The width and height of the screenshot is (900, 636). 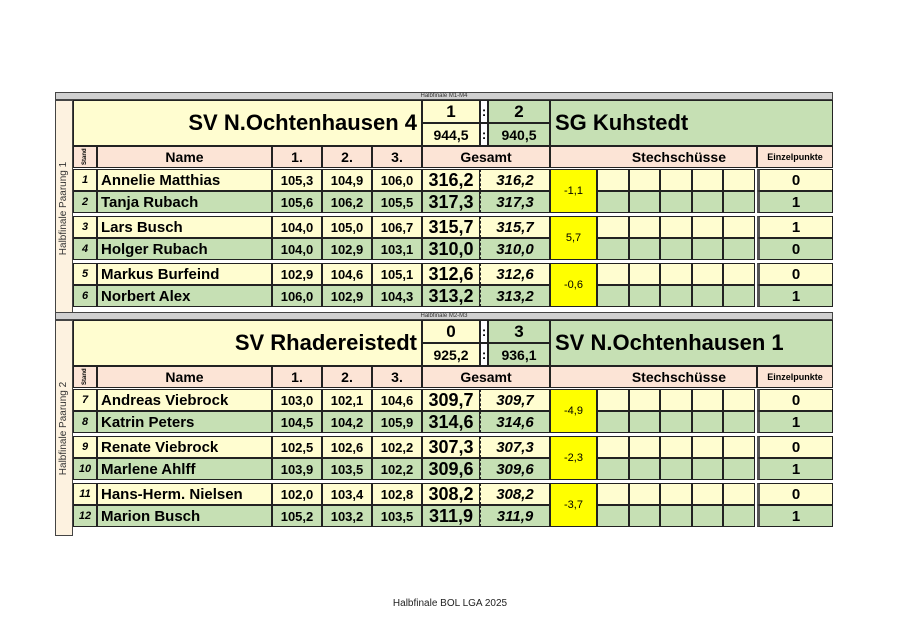 What do you see at coordinates (451, 422) in the screenshot?
I see `total-score: 314,6` at bounding box center [451, 422].